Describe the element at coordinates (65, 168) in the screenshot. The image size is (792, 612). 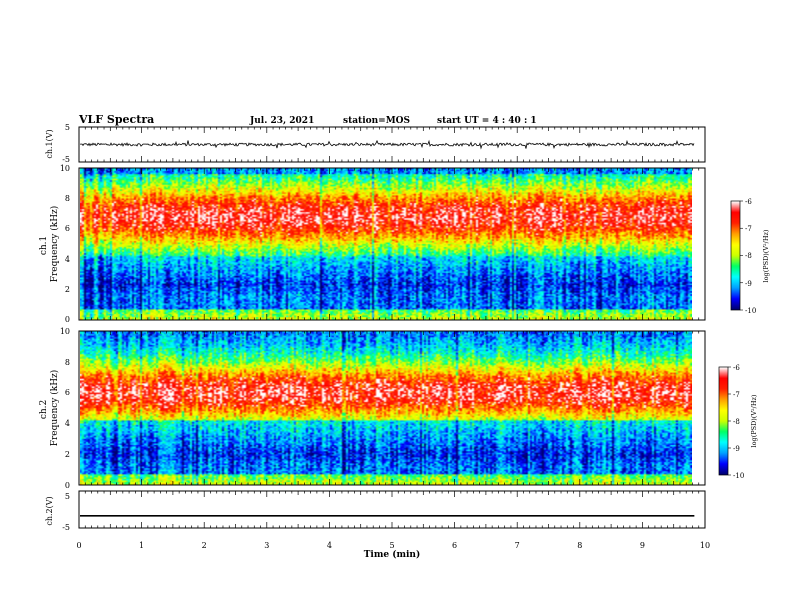
I see `ch1-ytick-10: 10` at that location.